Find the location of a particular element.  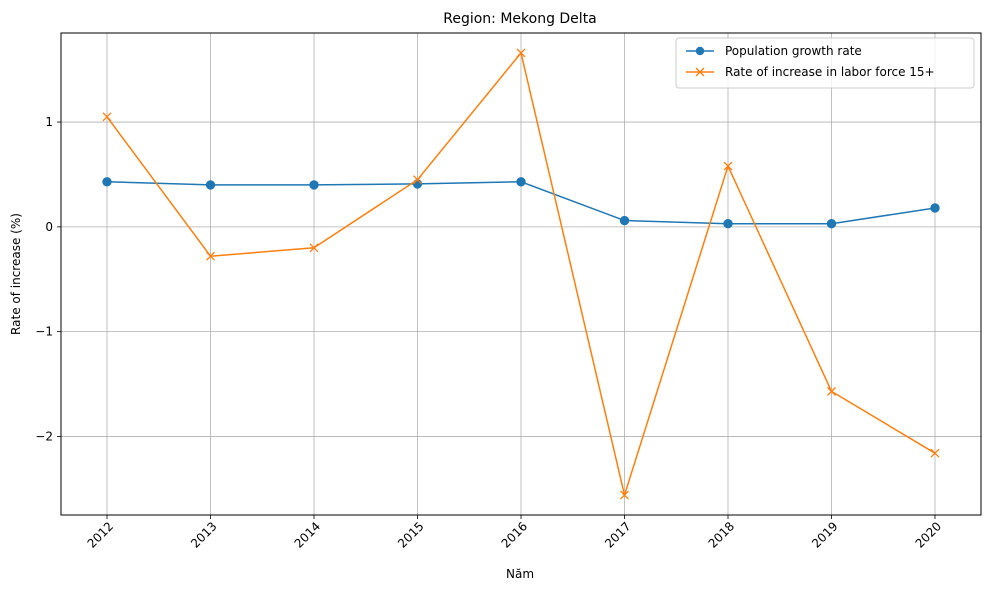

y-tick-label: 0 is located at coordinates (49, 227).